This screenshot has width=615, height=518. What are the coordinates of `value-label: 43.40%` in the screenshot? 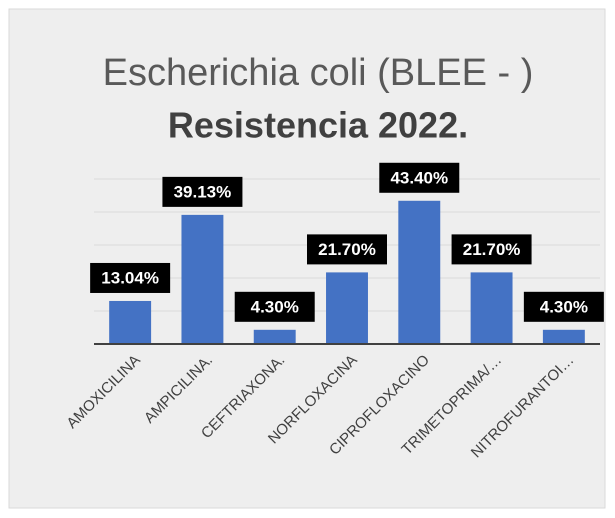 It's located at (419, 177).